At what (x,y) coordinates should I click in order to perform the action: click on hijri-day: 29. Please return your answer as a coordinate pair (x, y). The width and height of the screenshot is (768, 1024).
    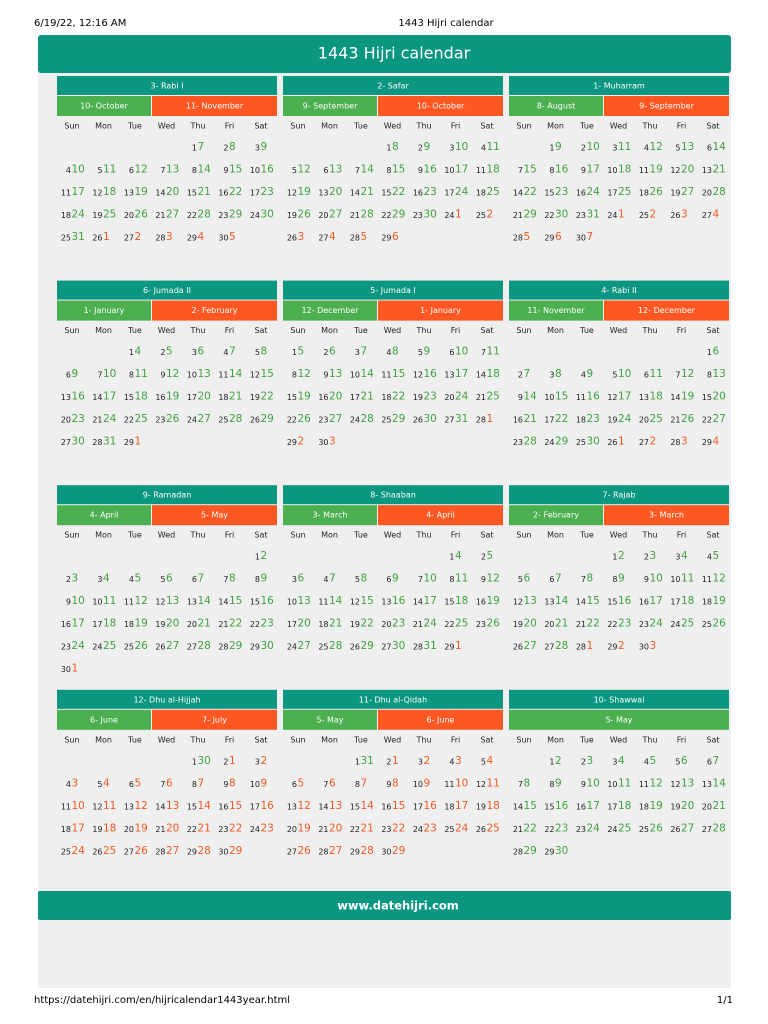
    Looking at the image, I should click on (549, 851).